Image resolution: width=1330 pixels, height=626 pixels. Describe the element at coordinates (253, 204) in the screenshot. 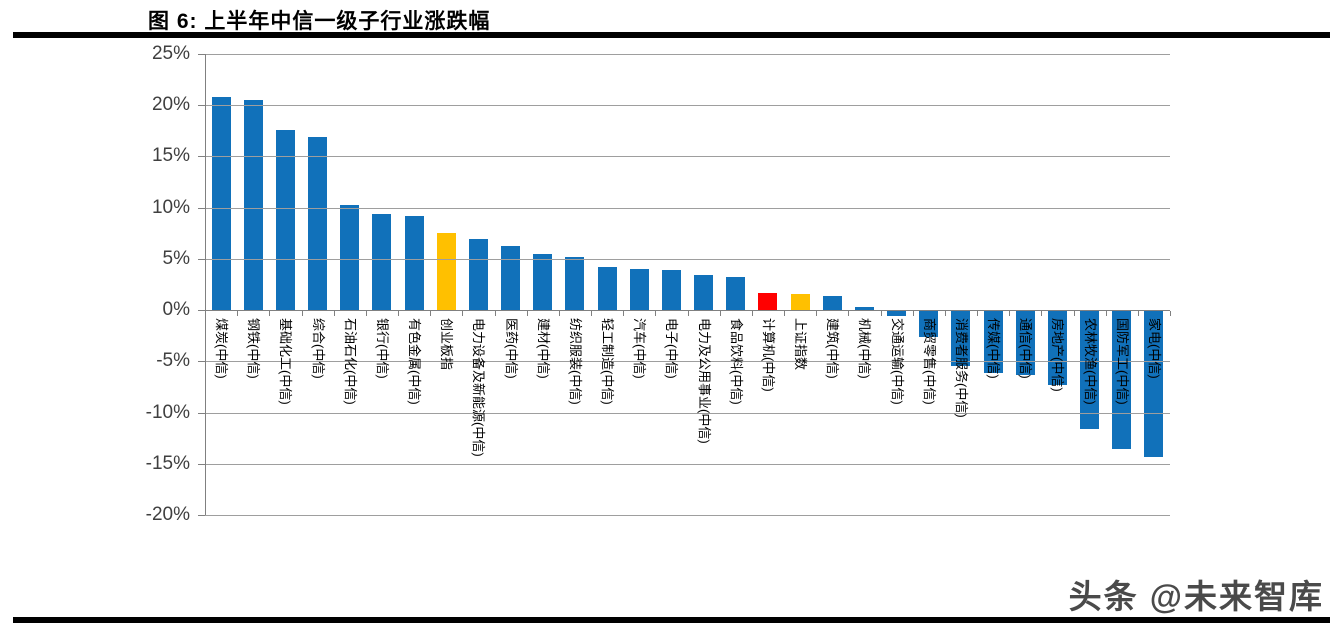

I see `bar-钢铁(中信)` at that location.